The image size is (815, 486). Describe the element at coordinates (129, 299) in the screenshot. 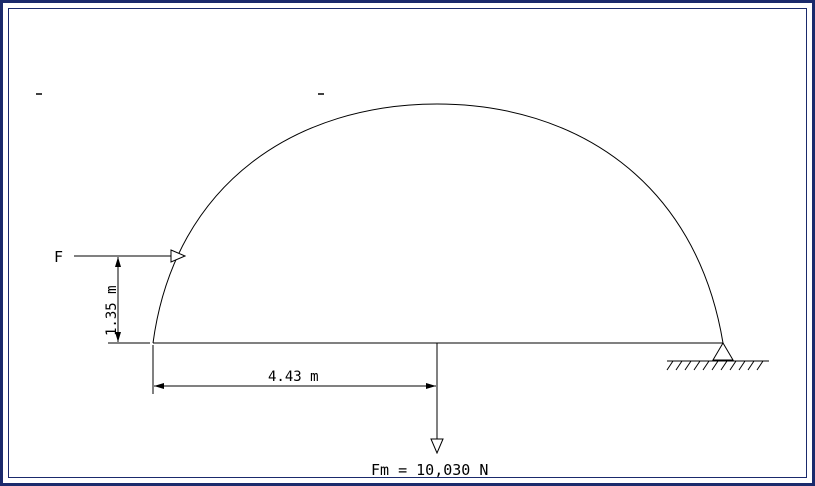

I see `height-dimension` at that location.